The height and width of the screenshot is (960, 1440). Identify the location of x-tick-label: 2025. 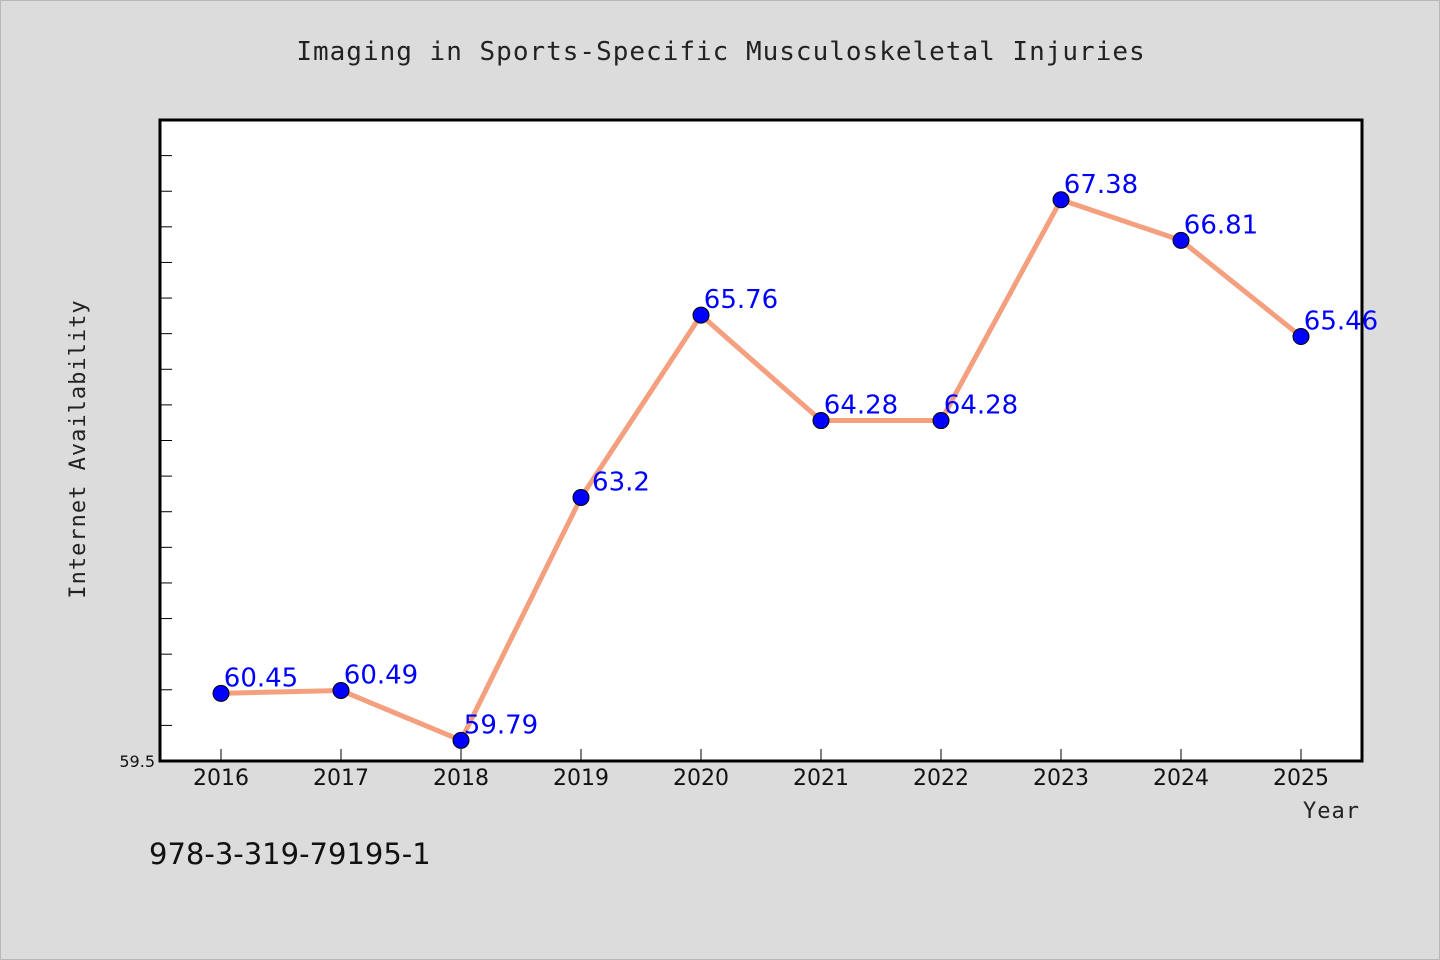
(1301, 778).